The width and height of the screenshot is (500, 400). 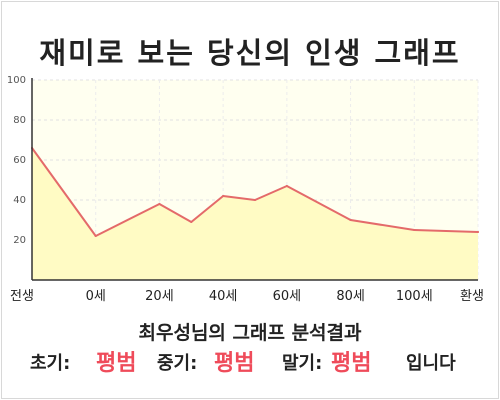 I want to click on x-tick-label: 환생, so click(x=472, y=296).